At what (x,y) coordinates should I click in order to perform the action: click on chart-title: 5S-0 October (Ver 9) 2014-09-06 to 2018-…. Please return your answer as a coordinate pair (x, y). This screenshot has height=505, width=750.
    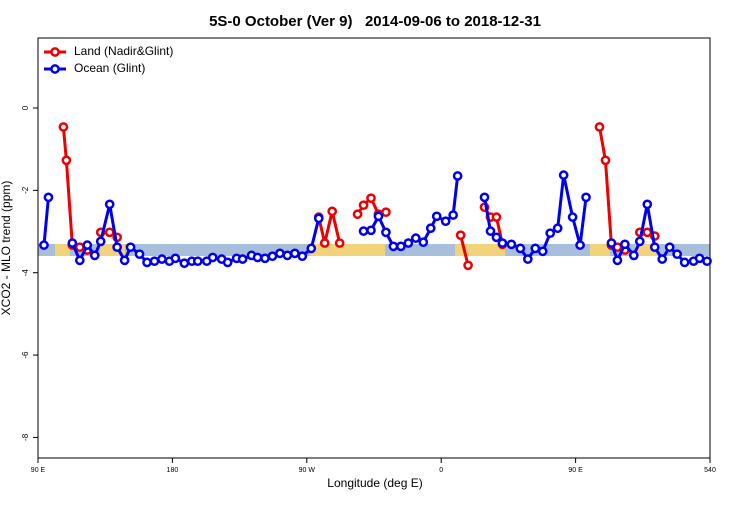
    Looking at the image, I should click on (375, 21).